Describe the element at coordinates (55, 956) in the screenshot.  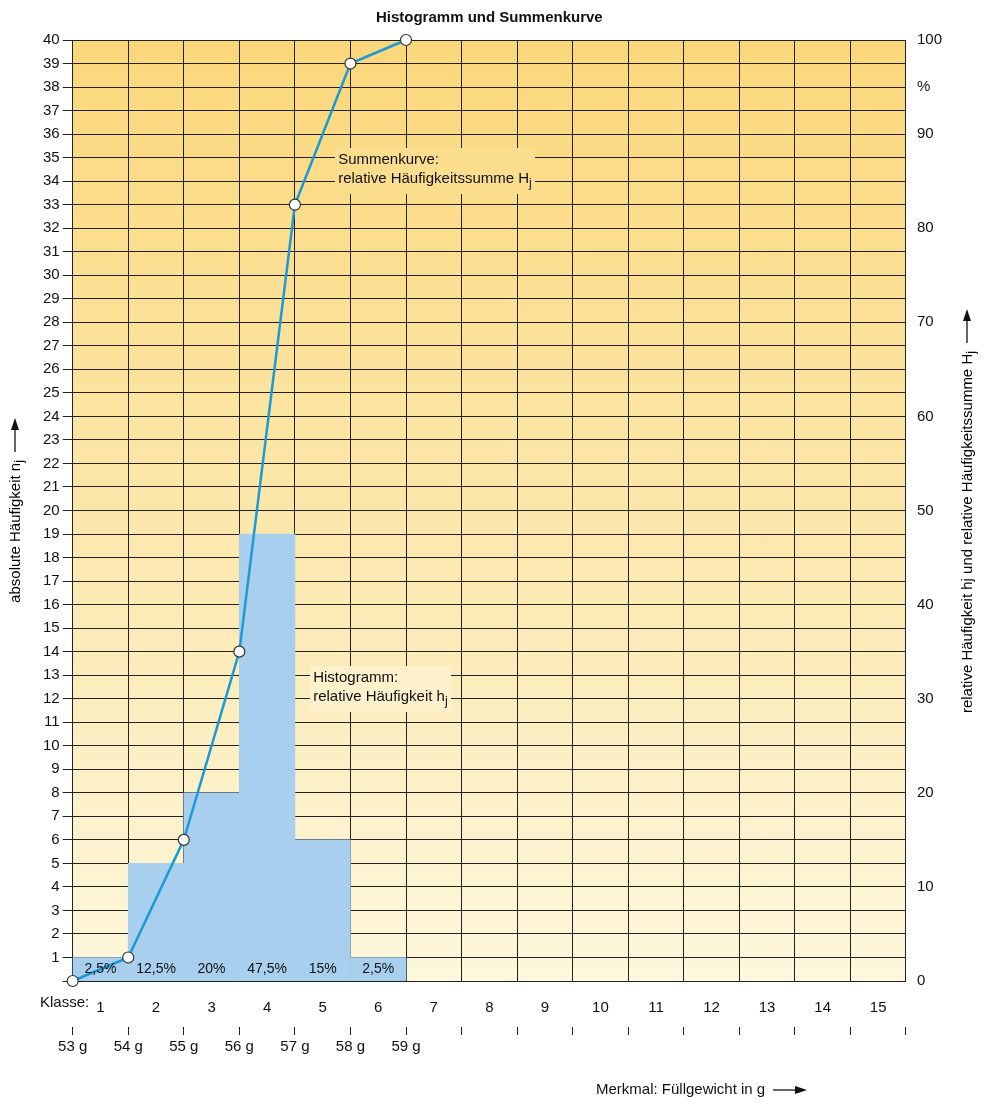
I see `y-tick-label: 1` at that location.